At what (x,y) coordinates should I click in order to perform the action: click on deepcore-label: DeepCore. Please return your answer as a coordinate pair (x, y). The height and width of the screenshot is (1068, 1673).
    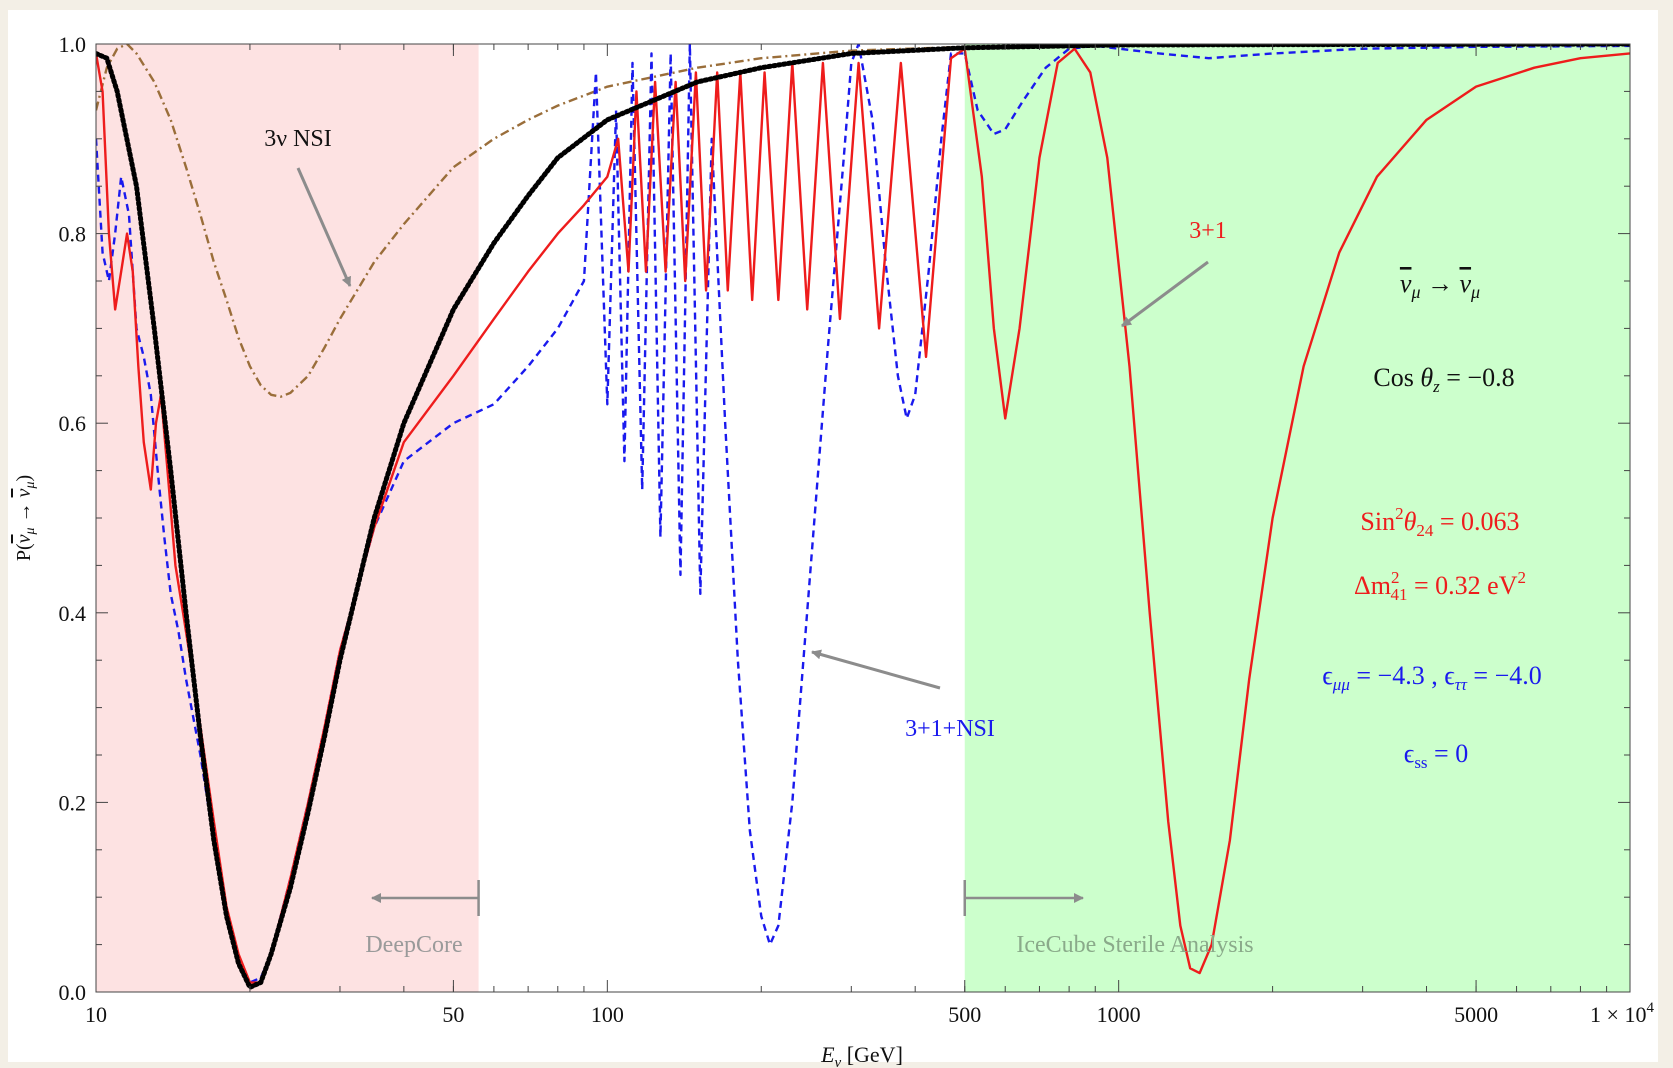
    Looking at the image, I should click on (413, 945).